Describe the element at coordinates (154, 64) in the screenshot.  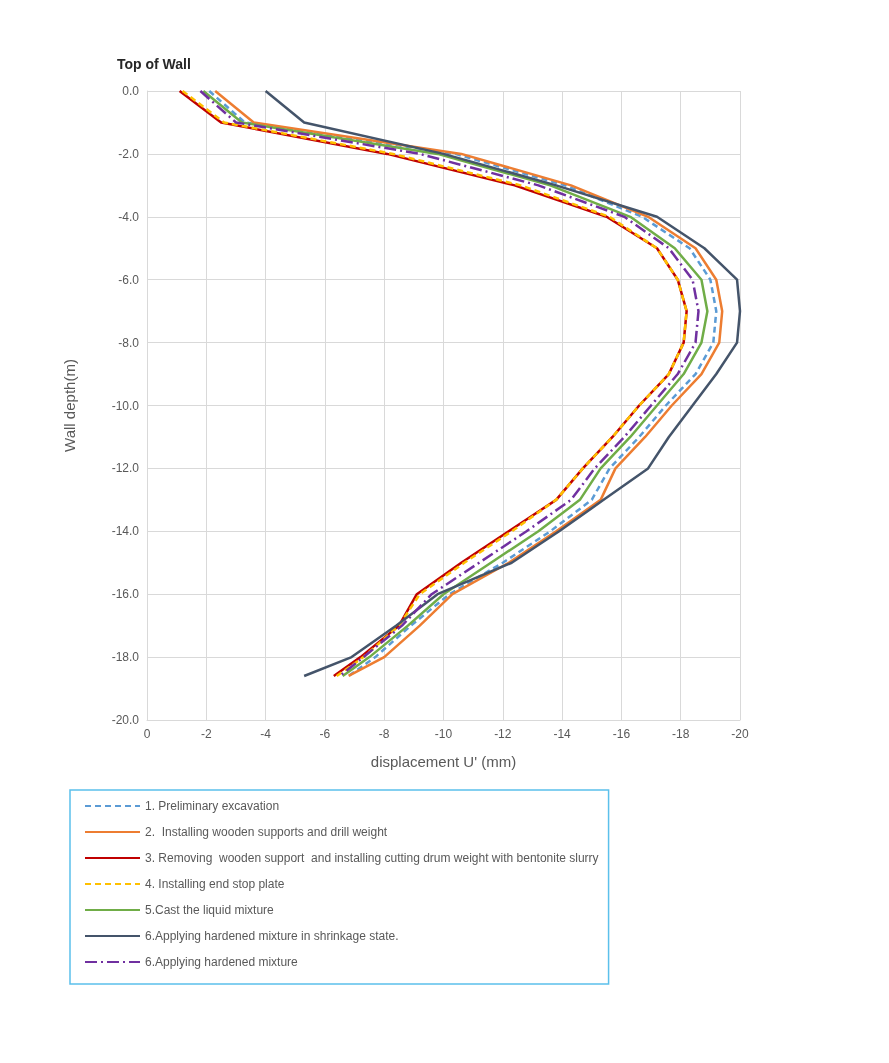
I see `chart-title: Top of Wall` at that location.